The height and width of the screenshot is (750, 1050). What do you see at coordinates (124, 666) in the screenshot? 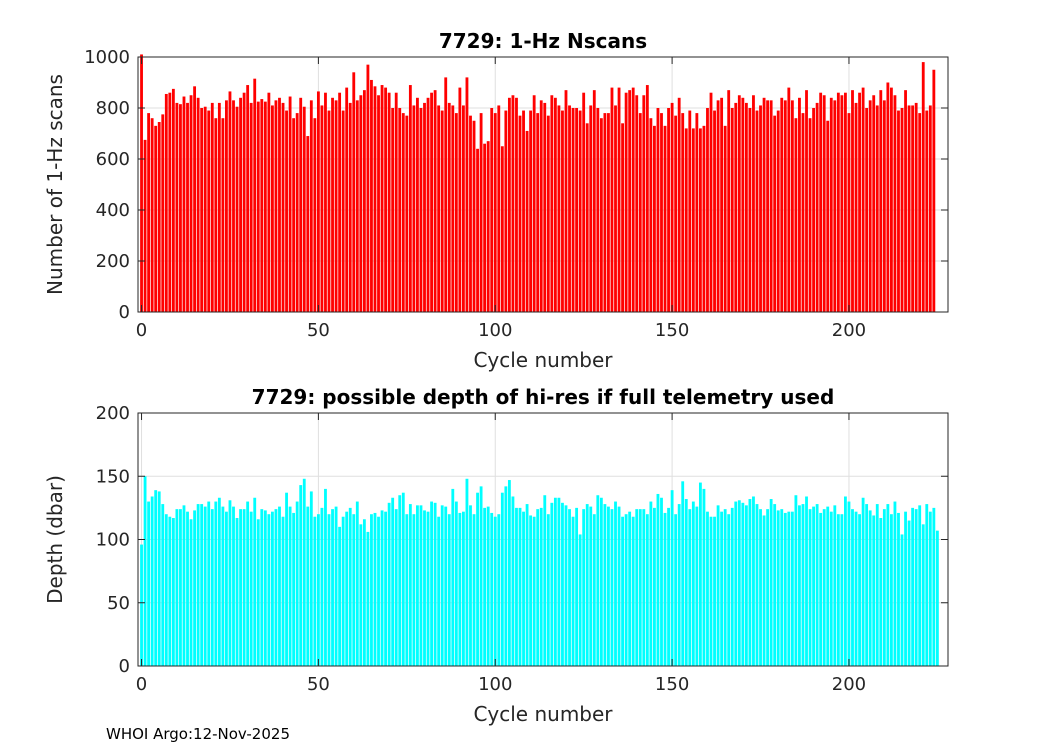
I see `y-tick-label: 0` at bounding box center [124, 666].